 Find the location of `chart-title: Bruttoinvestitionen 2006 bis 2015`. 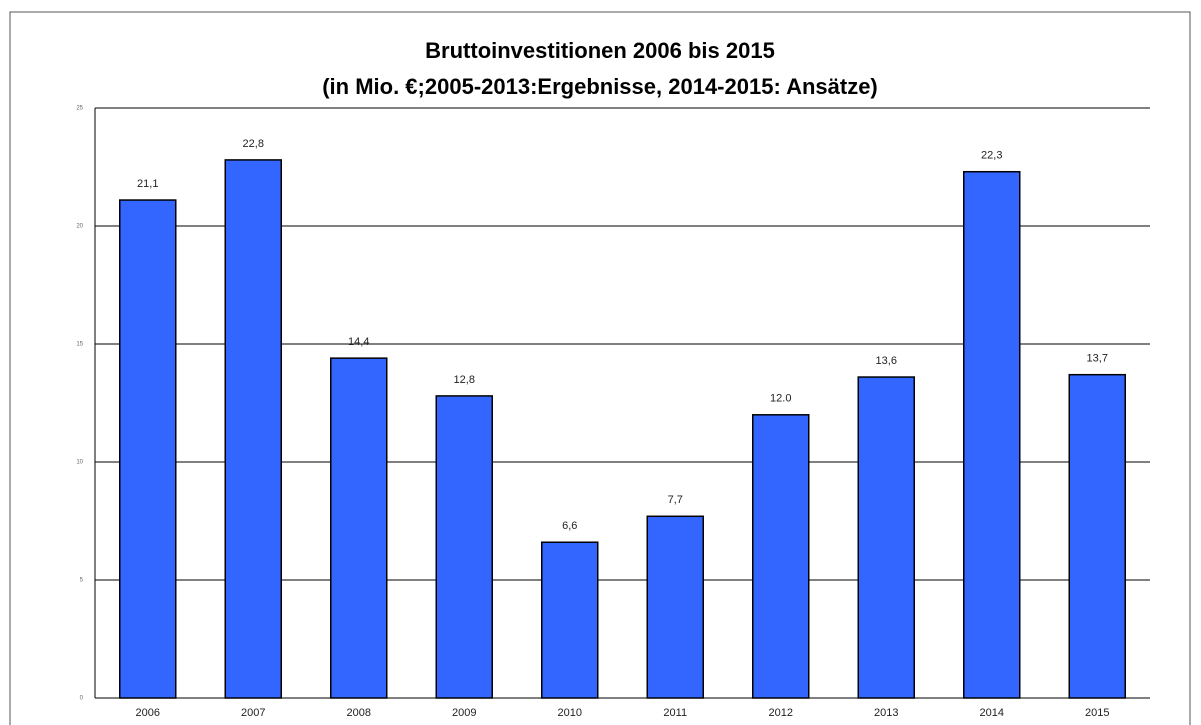

chart-title: Bruttoinvestitionen 2006 bis 2015 is located at coordinates (600, 50).